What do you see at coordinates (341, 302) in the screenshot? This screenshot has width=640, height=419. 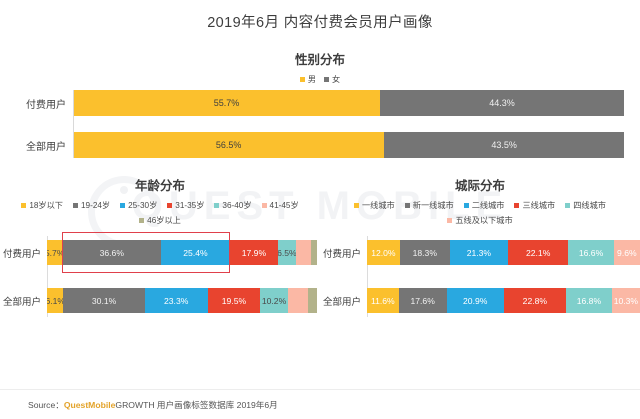 I see `city-row-label: 全部用户` at bounding box center [341, 302].